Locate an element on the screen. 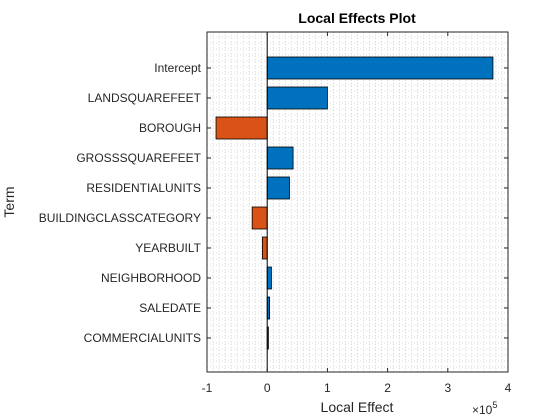 The height and width of the screenshot is (420, 560). bar-yearbuilt is located at coordinates (264, 248).